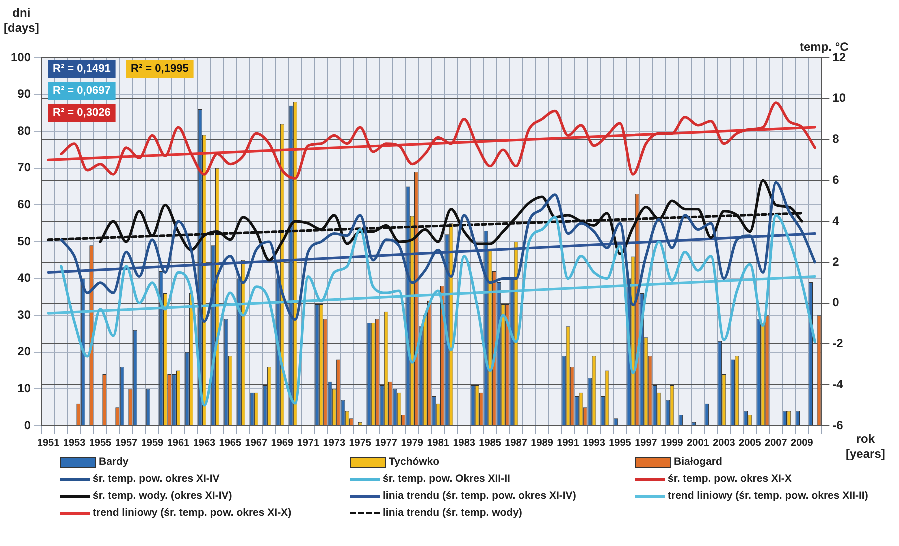 Image resolution: width=899 pixels, height=546 pixels. What do you see at coordinates (25, 389) in the screenshot?
I see `y-tick-label: 10` at bounding box center [25, 389].